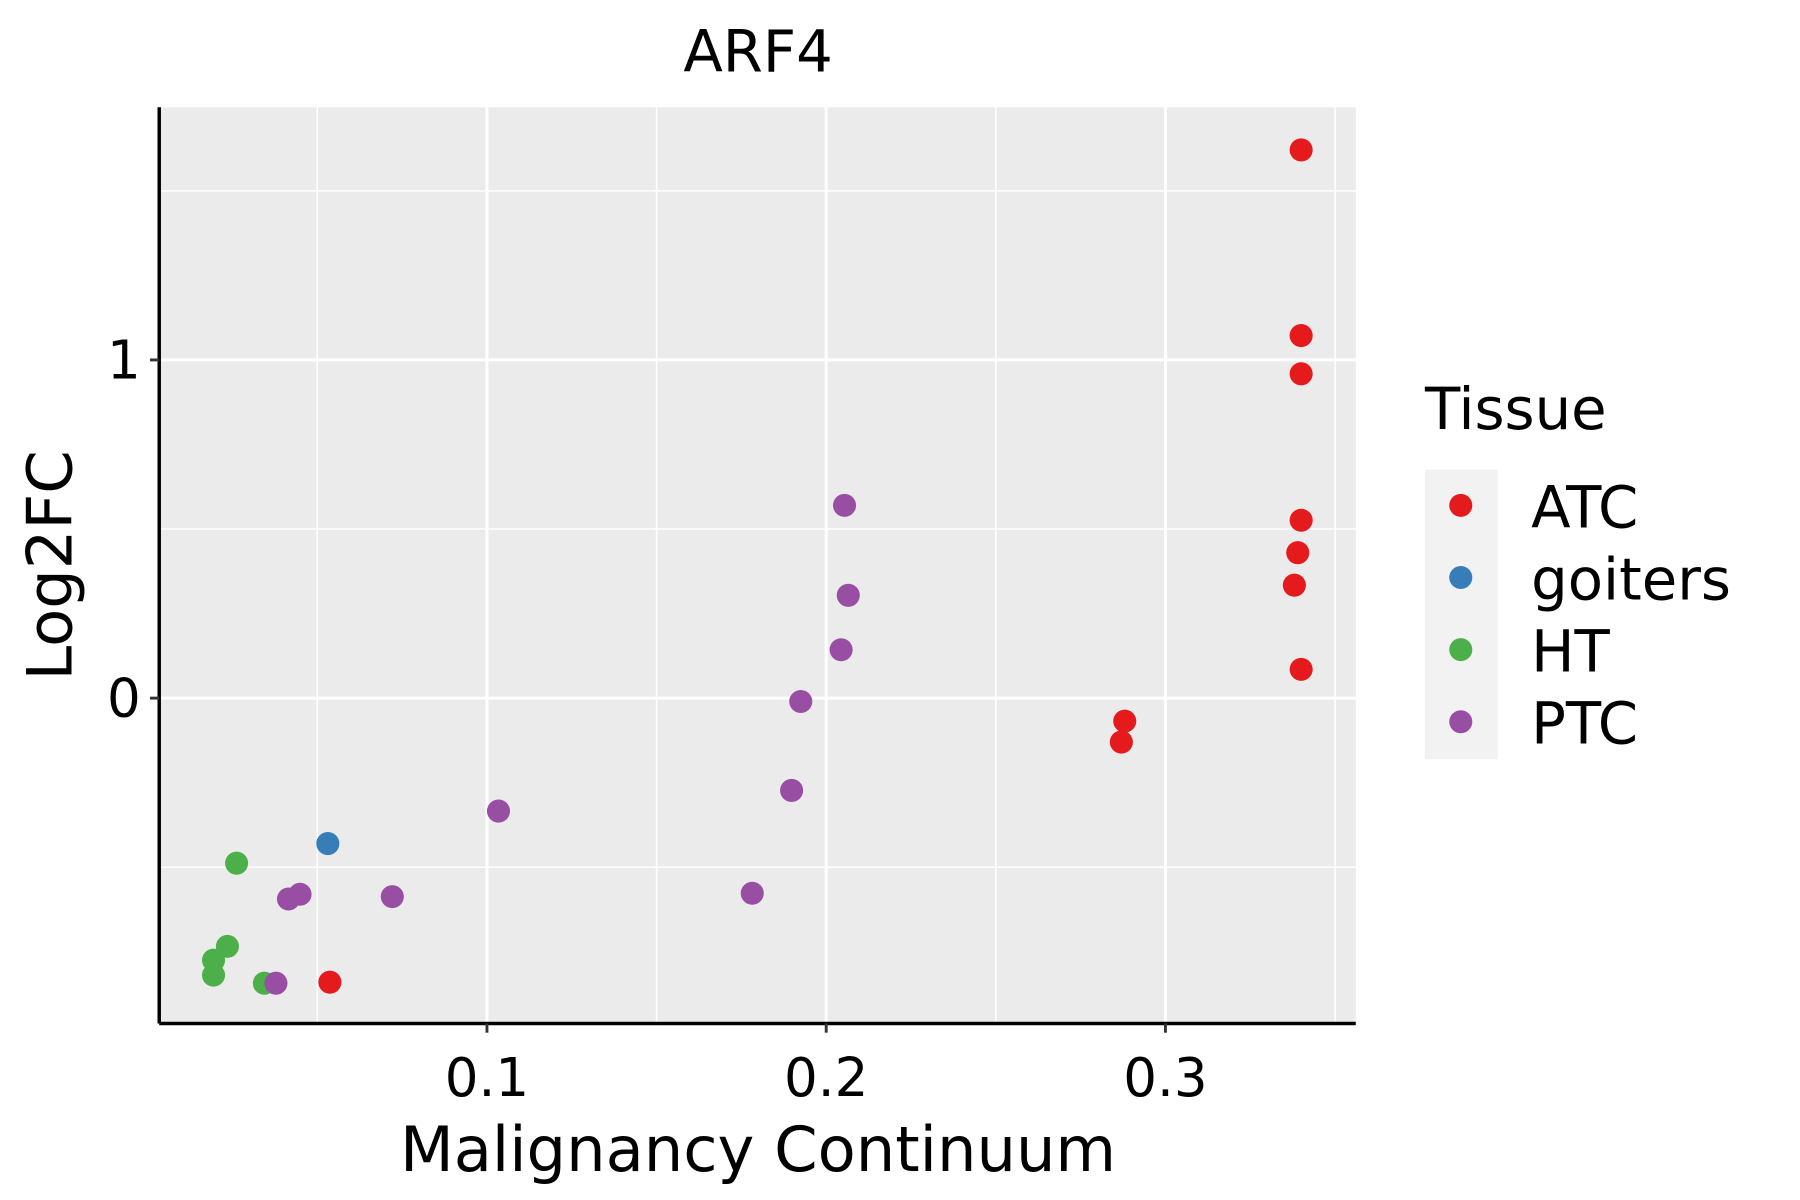 The height and width of the screenshot is (1200, 1800). What do you see at coordinates (757, 52) in the screenshot?
I see `chart-title: ARF4` at bounding box center [757, 52].